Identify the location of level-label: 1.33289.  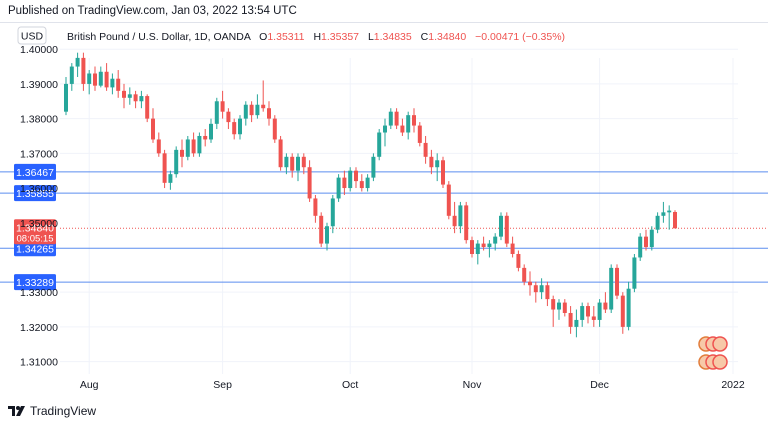
(35, 283).